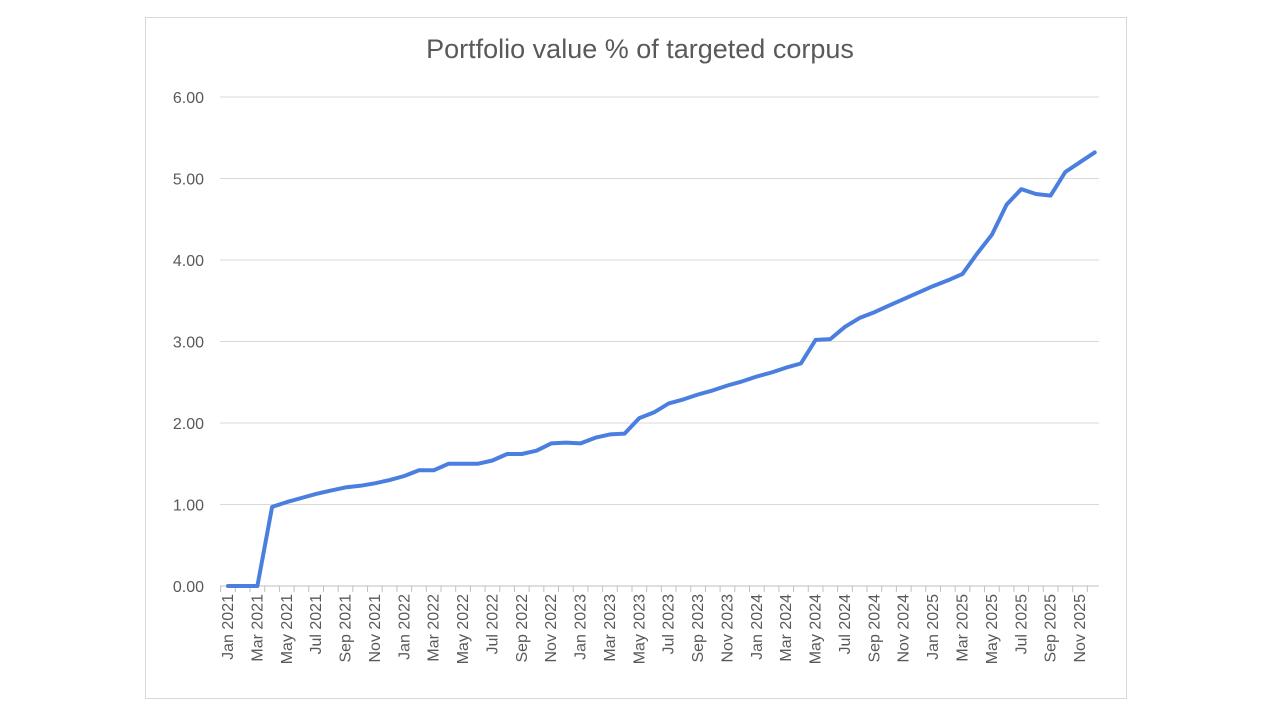 The height and width of the screenshot is (720, 1280). I want to click on y-tick-label: 4.00, so click(188, 261).